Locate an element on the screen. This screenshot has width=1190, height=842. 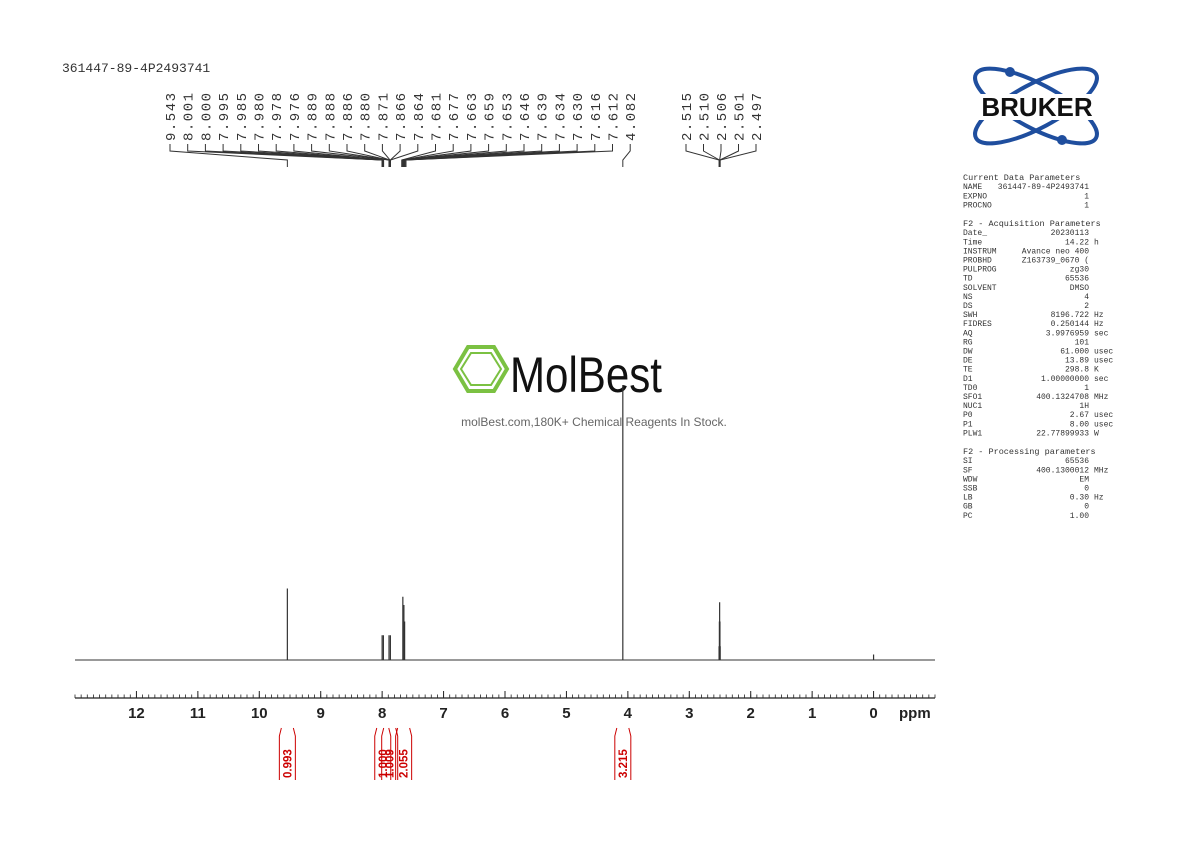
param-value: 4 is located at coordinates (1086, 297).